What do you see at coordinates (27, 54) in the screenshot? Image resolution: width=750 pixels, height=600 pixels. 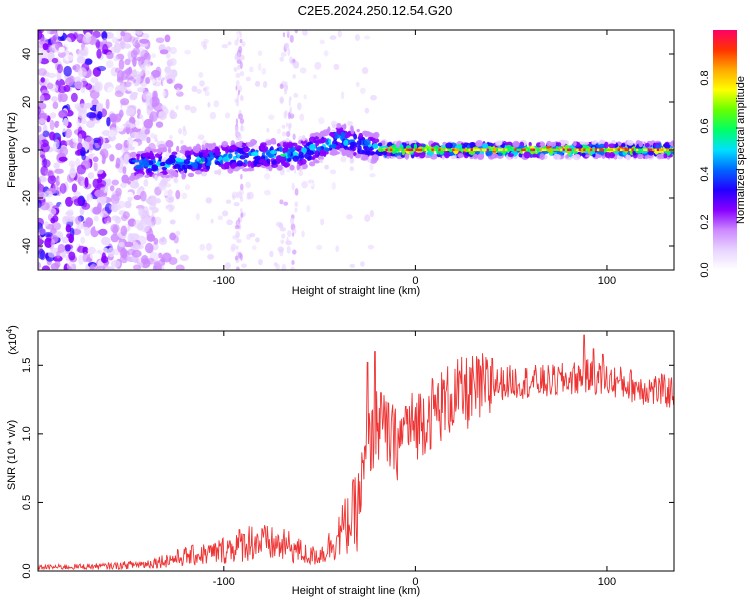 I see `spectrogram-ytick-label: 40` at bounding box center [27, 54].